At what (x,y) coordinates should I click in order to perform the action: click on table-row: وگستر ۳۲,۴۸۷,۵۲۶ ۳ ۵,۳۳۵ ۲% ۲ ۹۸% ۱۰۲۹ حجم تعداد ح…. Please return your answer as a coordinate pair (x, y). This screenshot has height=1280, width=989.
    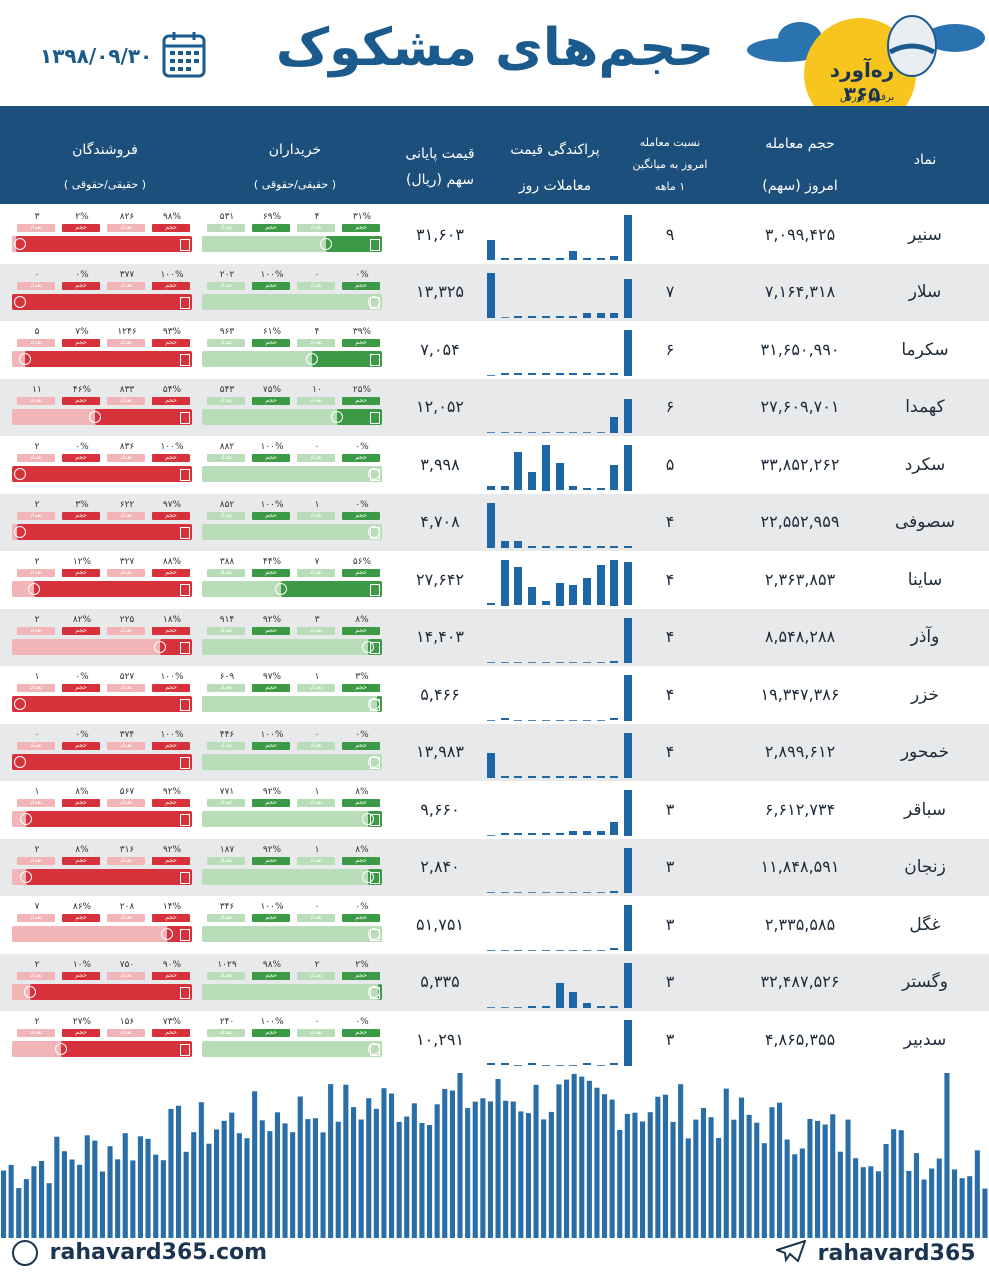
    Looking at the image, I should click on (494, 982).